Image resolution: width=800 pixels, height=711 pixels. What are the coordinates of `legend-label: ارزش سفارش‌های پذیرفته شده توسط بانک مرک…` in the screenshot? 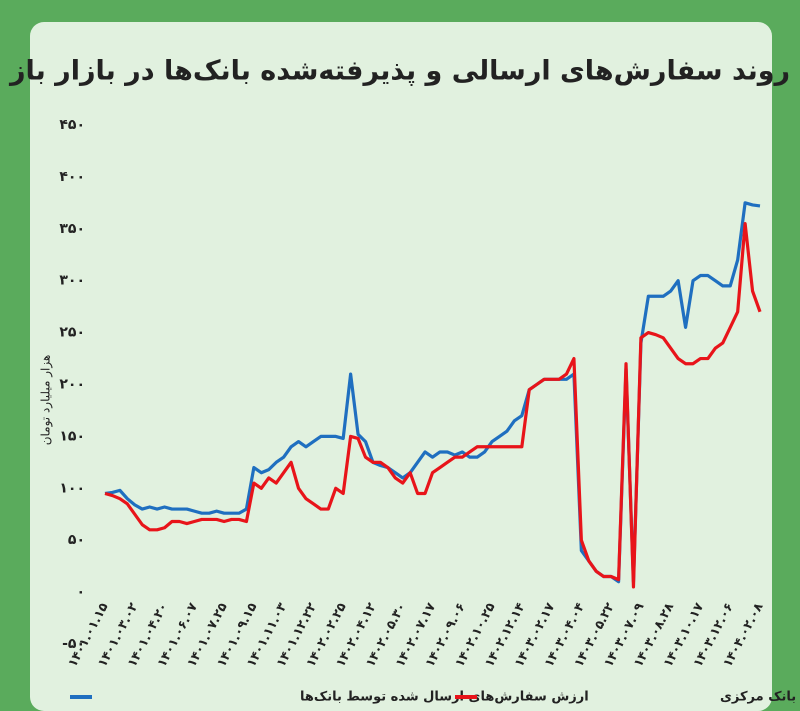 It's located at (760, 697).